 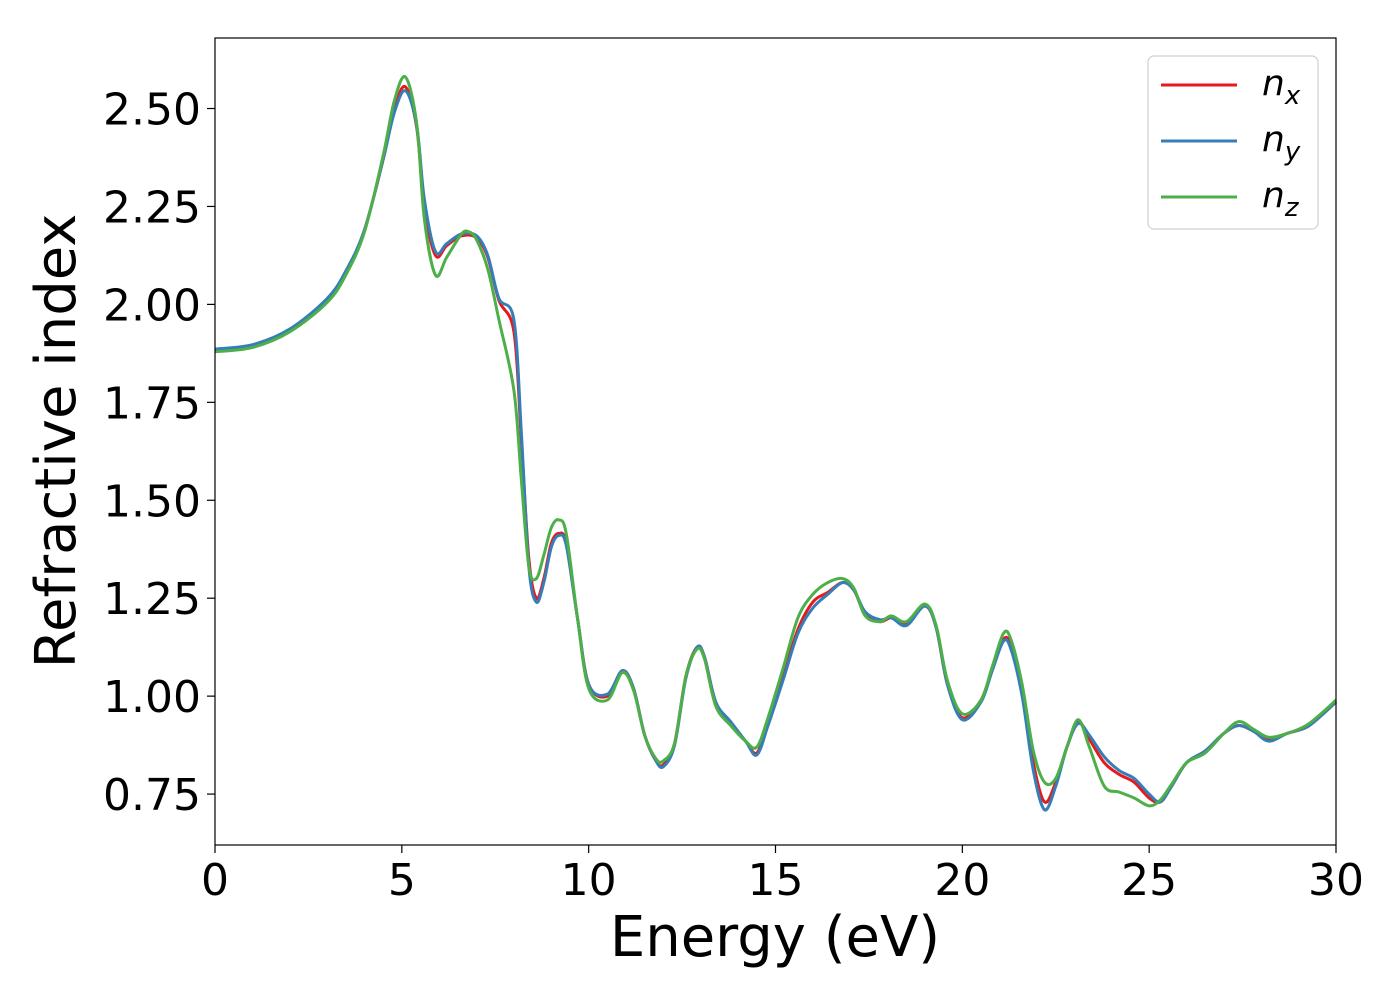 I want to click on y-tick-label: 0.75, so click(x=152, y=795).